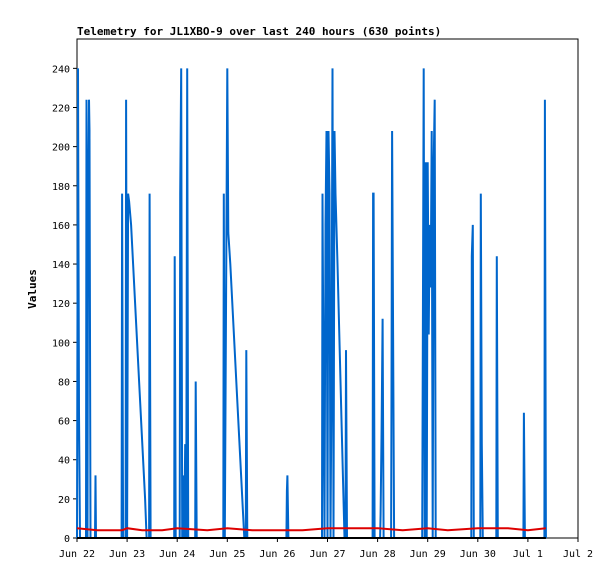 This screenshot has height=579, width=615. I want to click on y-tick-label: 80, so click(64, 382).